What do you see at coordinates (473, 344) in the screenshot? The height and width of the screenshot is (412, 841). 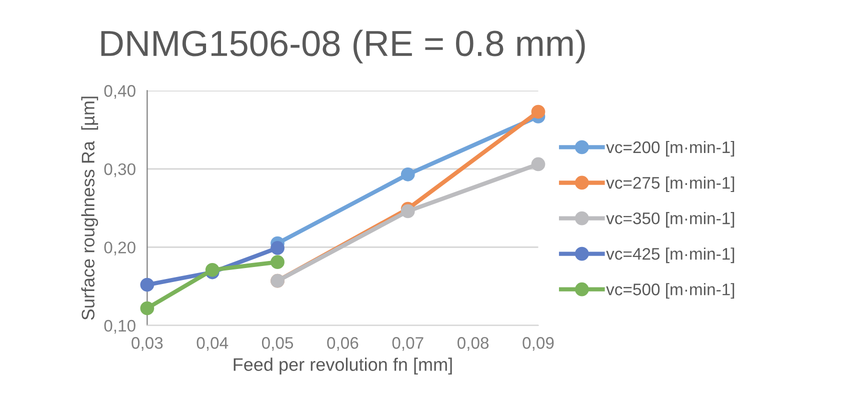 I see `x-tick-label: 0,08` at bounding box center [473, 344].